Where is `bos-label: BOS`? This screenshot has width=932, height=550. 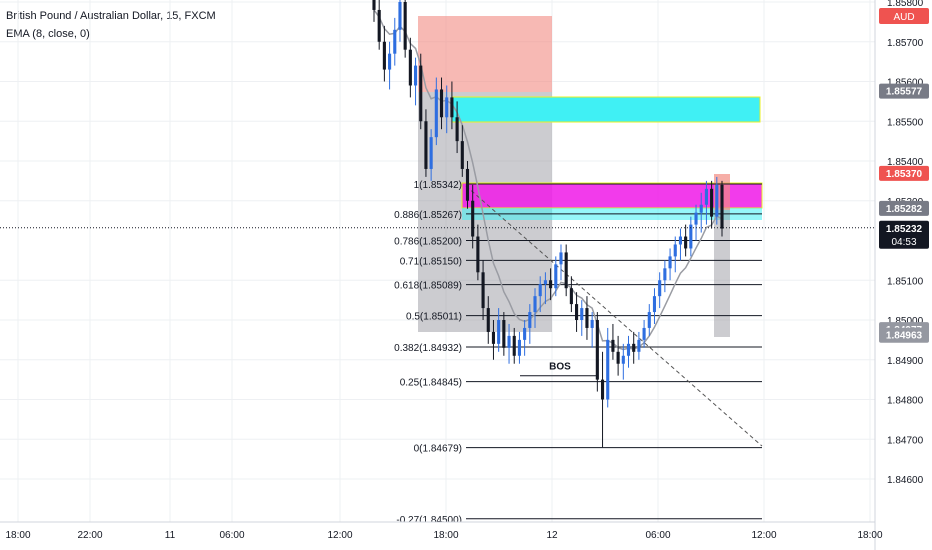
bos-label: BOS is located at coordinates (560, 367).